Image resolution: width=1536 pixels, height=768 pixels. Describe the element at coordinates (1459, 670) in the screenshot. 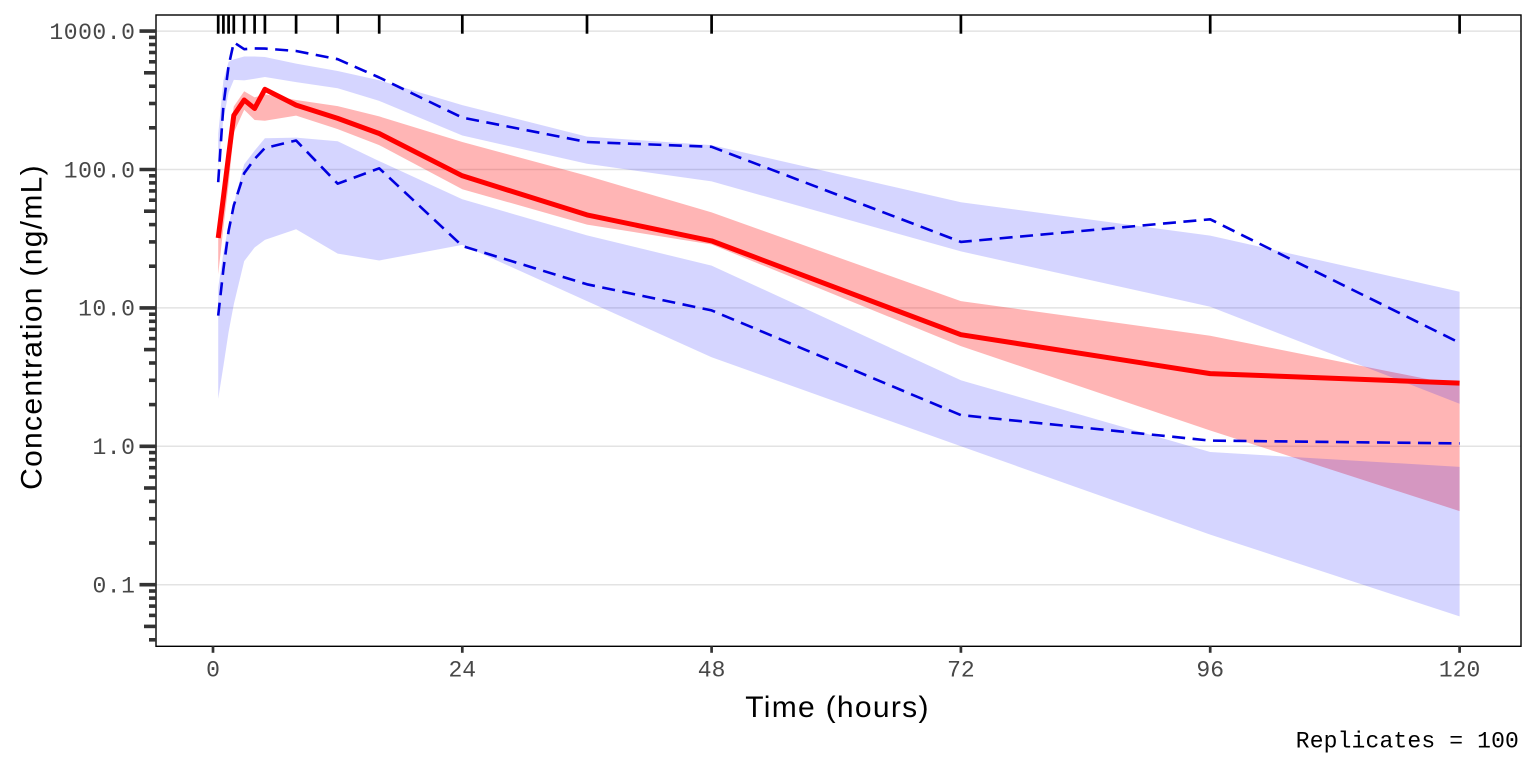

I see `svg-text: 120` at that location.